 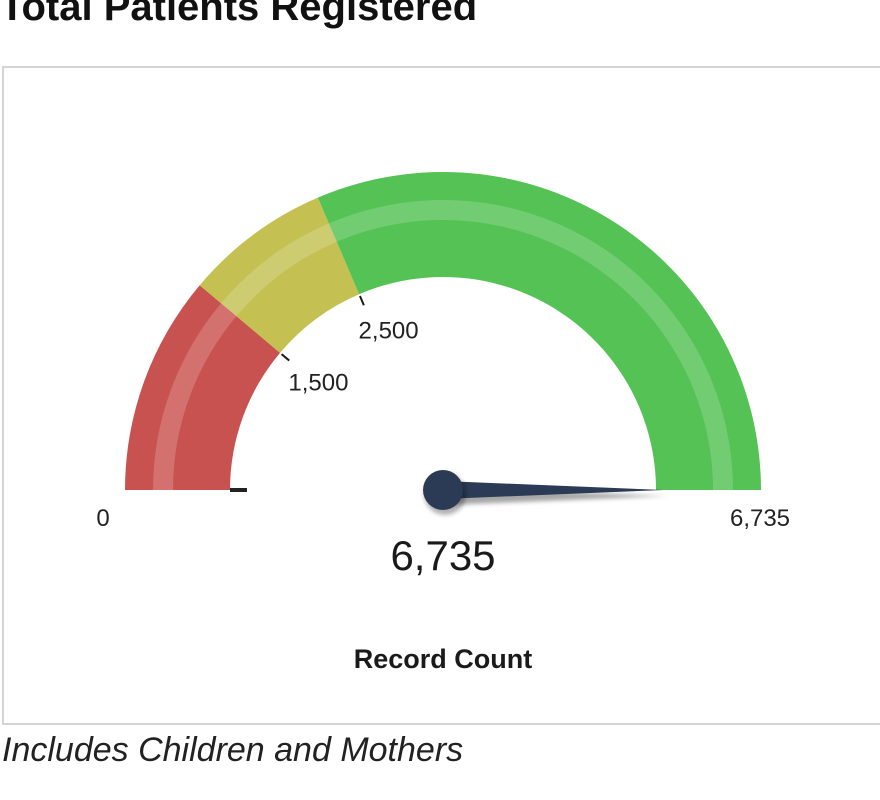 I want to click on gauge-threshold-label-2: 2,500, so click(x=389, y=330).